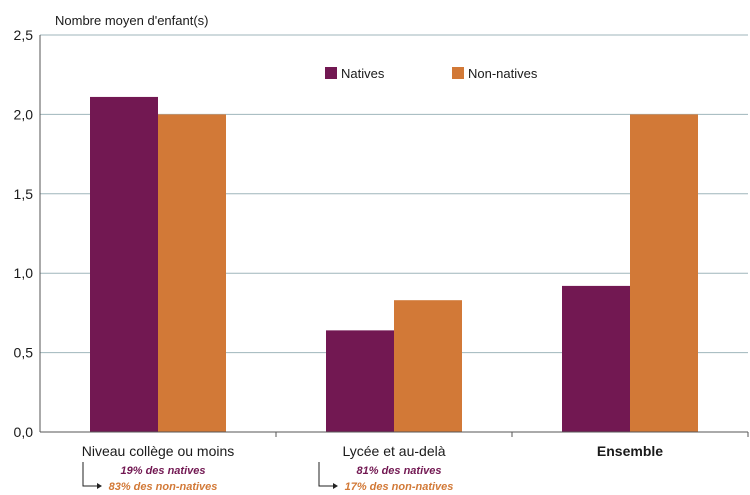  I want to click on legend-swatch-natives, so click(331, 73).